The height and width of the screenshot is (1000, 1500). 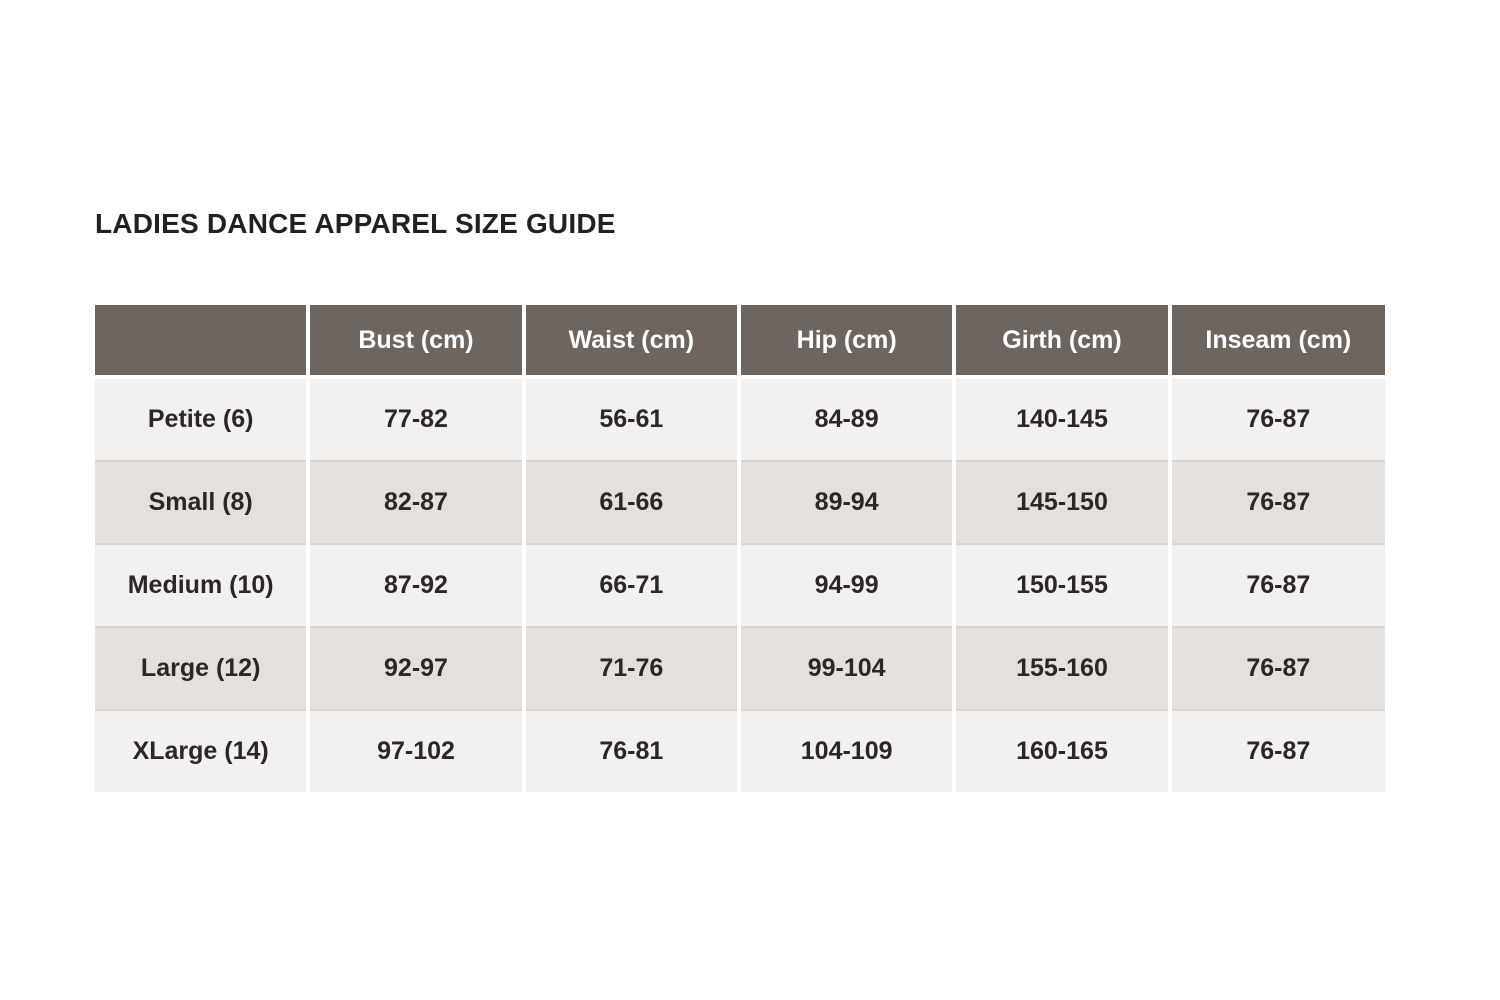 What do you see at coordinates (415, 419) in the screenshot?
I see `bust-value: 77-82` at bounding box center [415, 419].